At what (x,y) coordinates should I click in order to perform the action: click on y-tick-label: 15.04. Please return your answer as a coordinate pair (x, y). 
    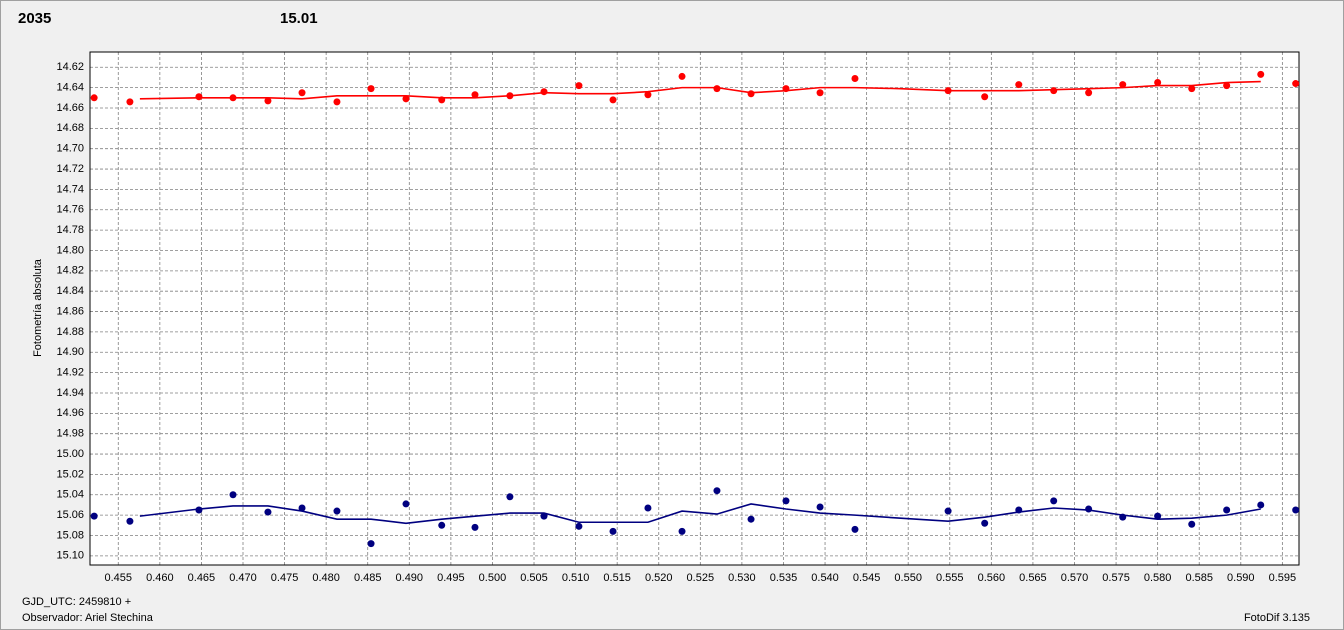
    Looking at the image, I should click on (70, 495).